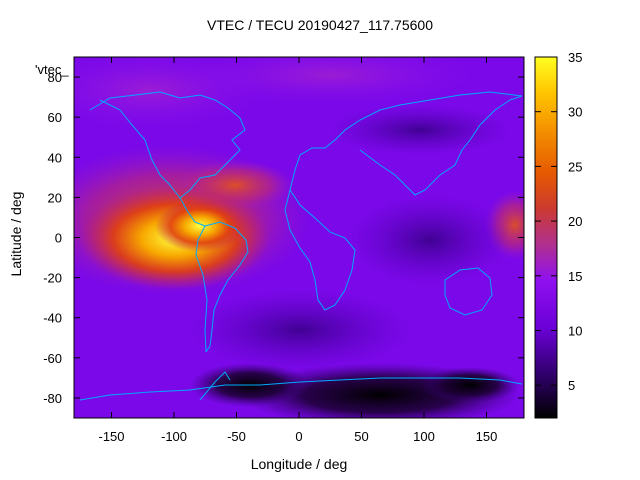 This screenshot has height=480, width=640. I want to click on y-tick-label: 20, so click(55, 197).